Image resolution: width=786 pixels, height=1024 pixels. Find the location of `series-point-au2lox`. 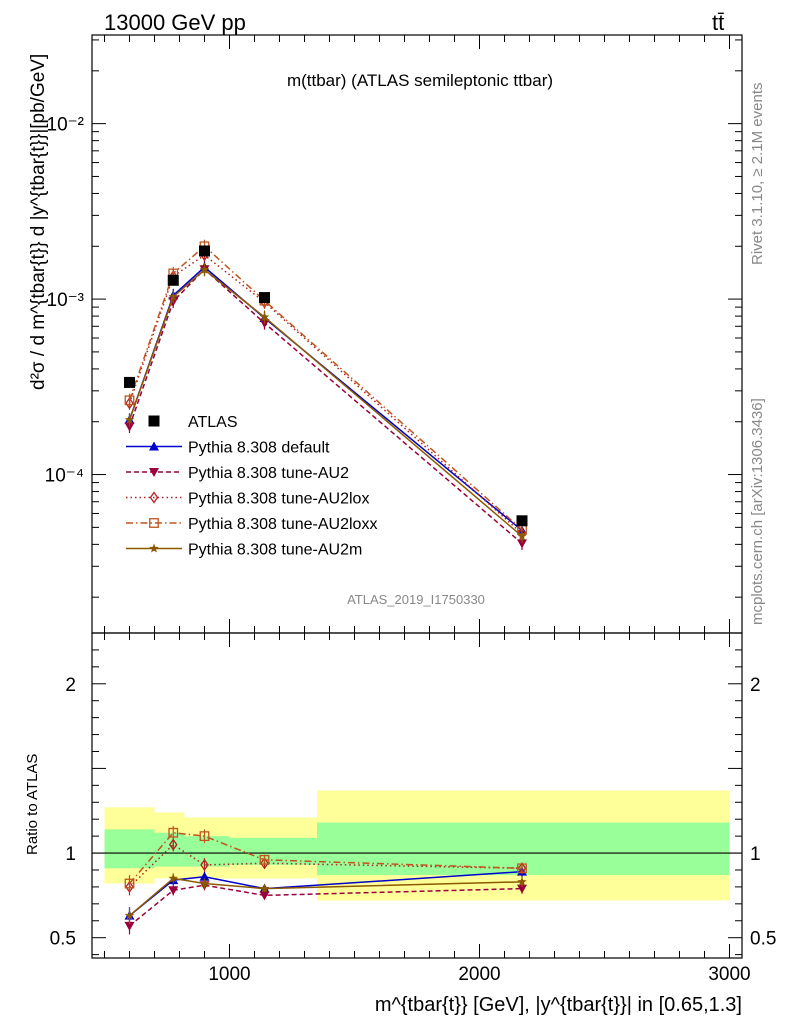

series-point-au2lox is located at coordinates (129, 403).